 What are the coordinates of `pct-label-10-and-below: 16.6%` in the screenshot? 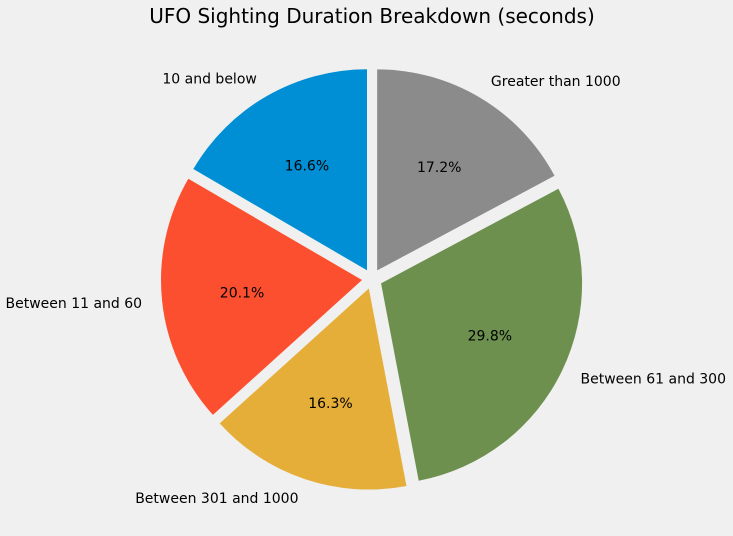 It's located at (307, 167).